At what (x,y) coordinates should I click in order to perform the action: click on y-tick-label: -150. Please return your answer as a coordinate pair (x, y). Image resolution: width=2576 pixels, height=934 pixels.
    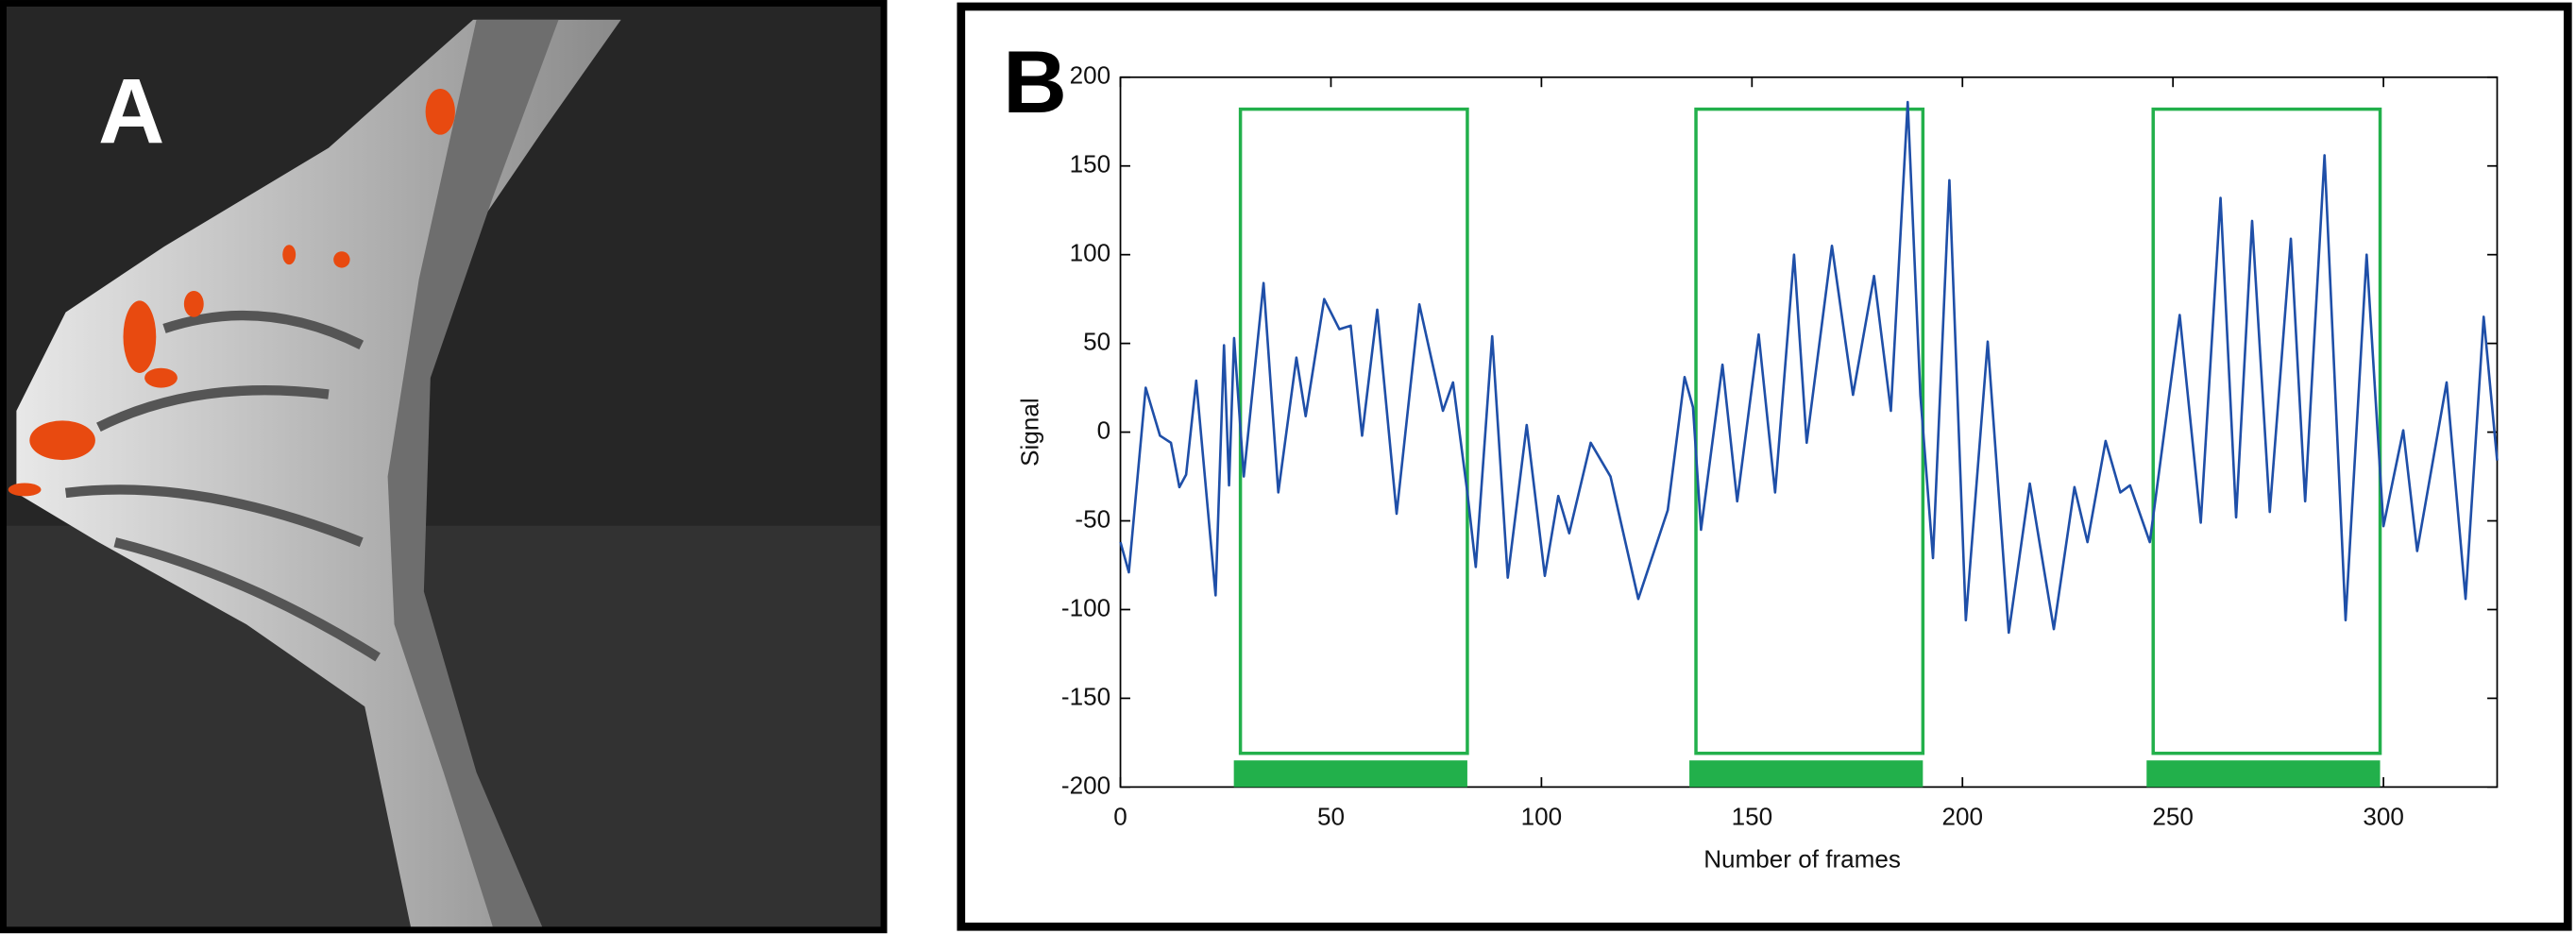
    Looking at the image, I should click on (1085, 696).